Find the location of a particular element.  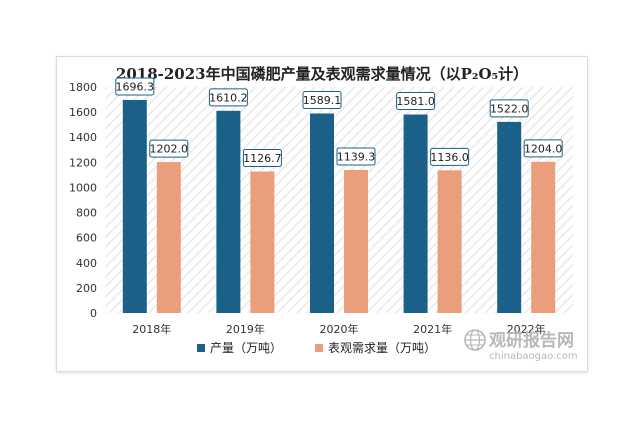

y-tick-label: 1600 is located at coordinates (83, 112).